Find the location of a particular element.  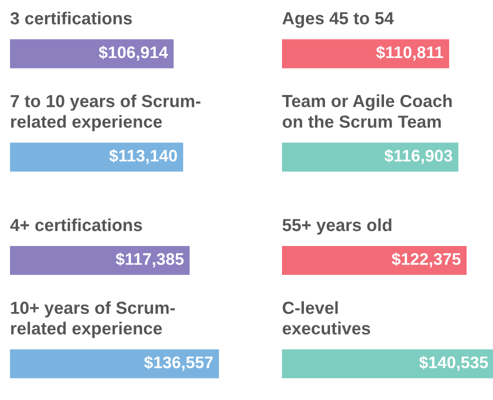

data-label: $106,914 is located at coordinates (133, 53).